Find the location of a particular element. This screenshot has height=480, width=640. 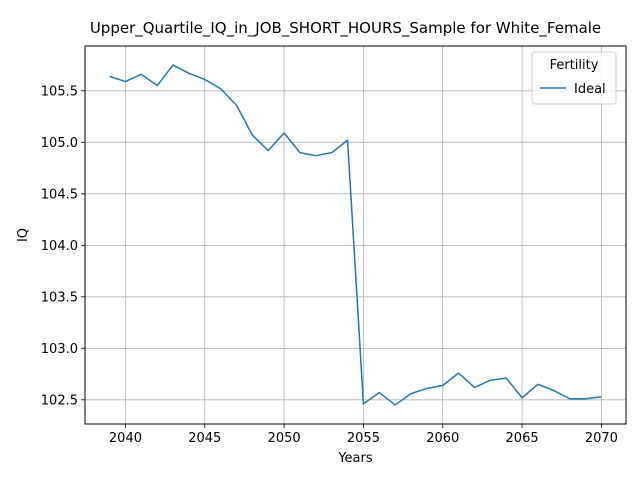

legend-label: Ideal is located at coordinates (590, 89).